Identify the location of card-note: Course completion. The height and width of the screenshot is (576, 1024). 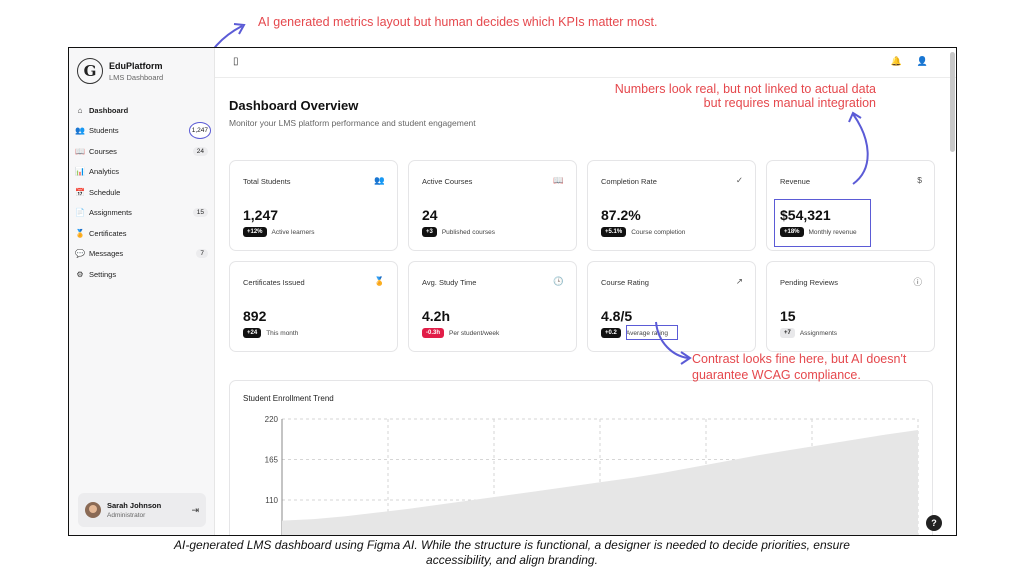
(658, 232).